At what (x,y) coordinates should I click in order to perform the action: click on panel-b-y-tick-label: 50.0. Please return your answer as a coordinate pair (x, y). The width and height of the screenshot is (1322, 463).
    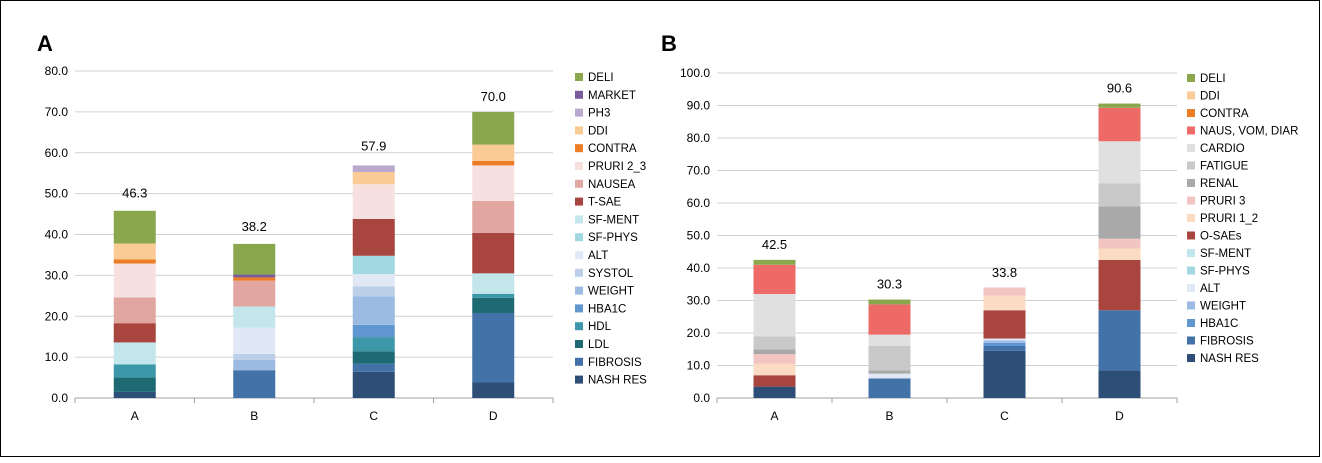
    Looking at the image, I should click on (699, 236).